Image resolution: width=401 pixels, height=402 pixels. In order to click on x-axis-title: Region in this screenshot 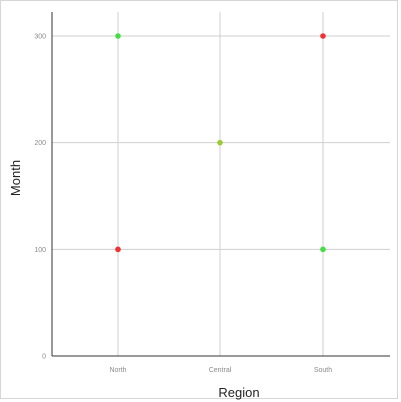, I will do `click(238, 392)`.